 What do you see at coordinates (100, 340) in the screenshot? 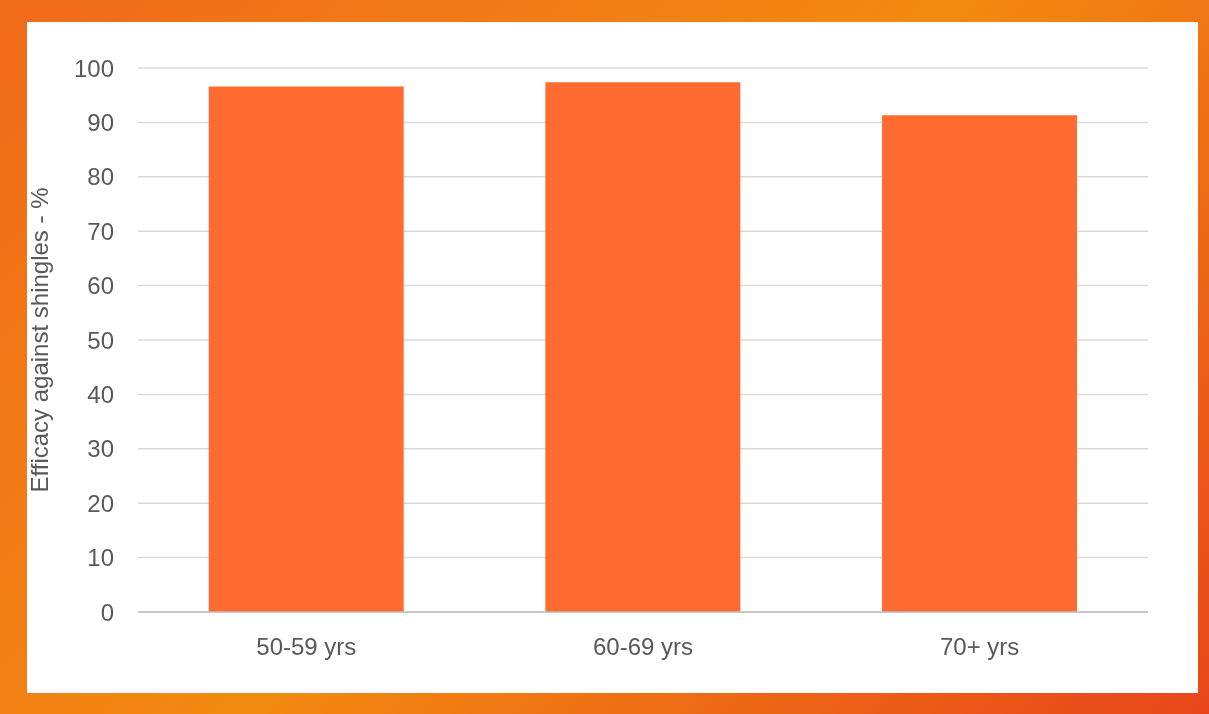
I see `y-tick-label: 50` at bounding box center [100, 340].